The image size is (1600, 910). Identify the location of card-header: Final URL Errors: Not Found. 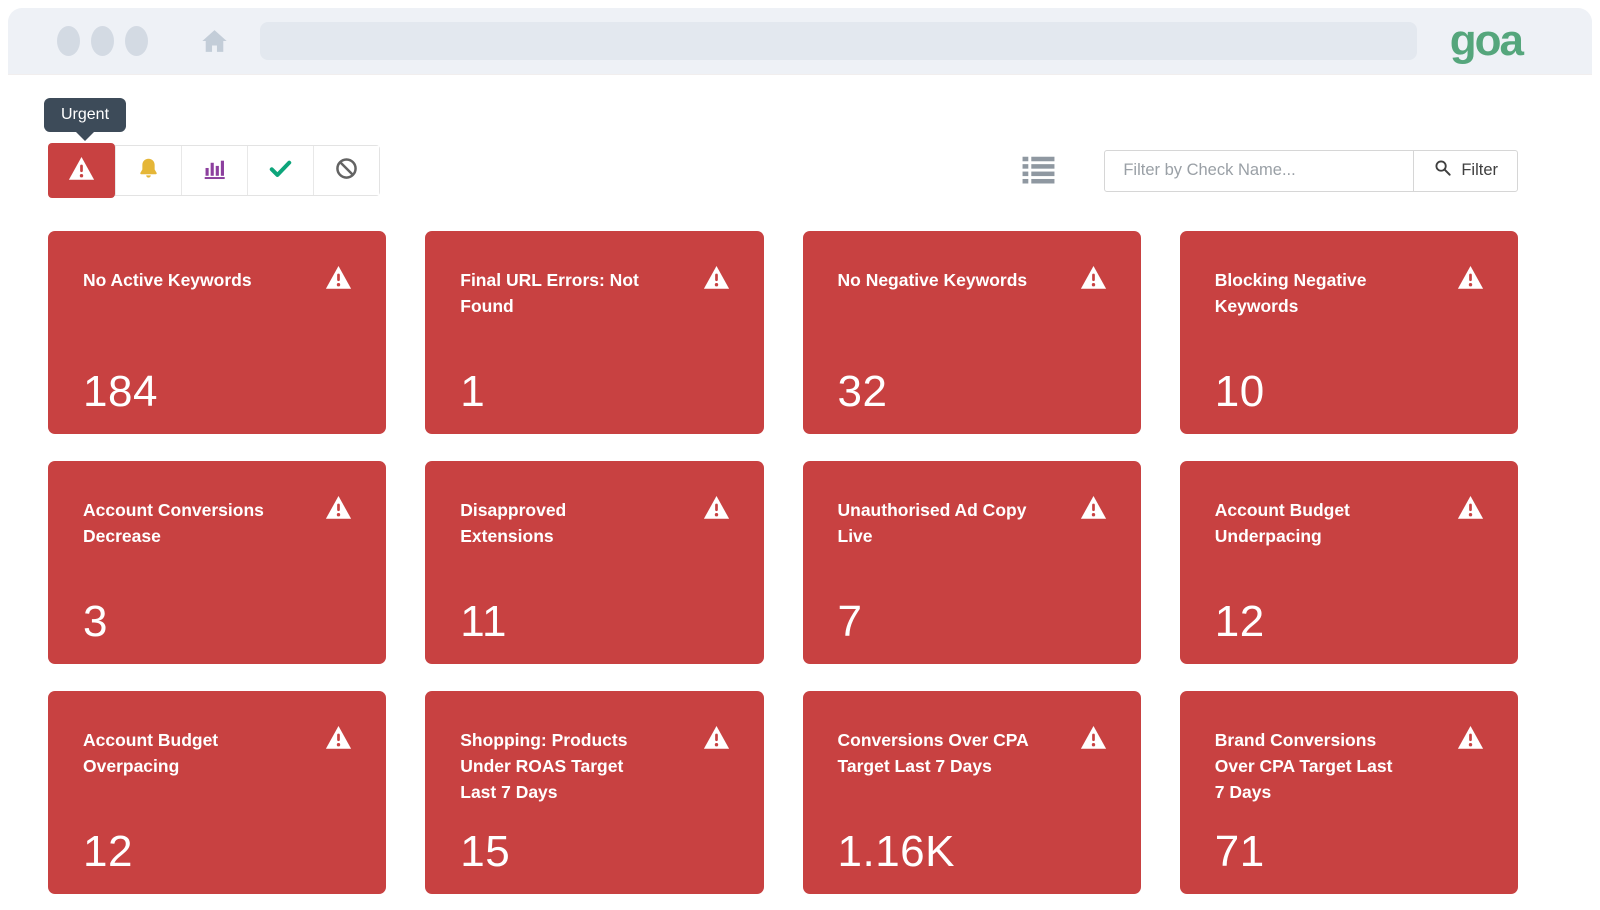
(595, 292).